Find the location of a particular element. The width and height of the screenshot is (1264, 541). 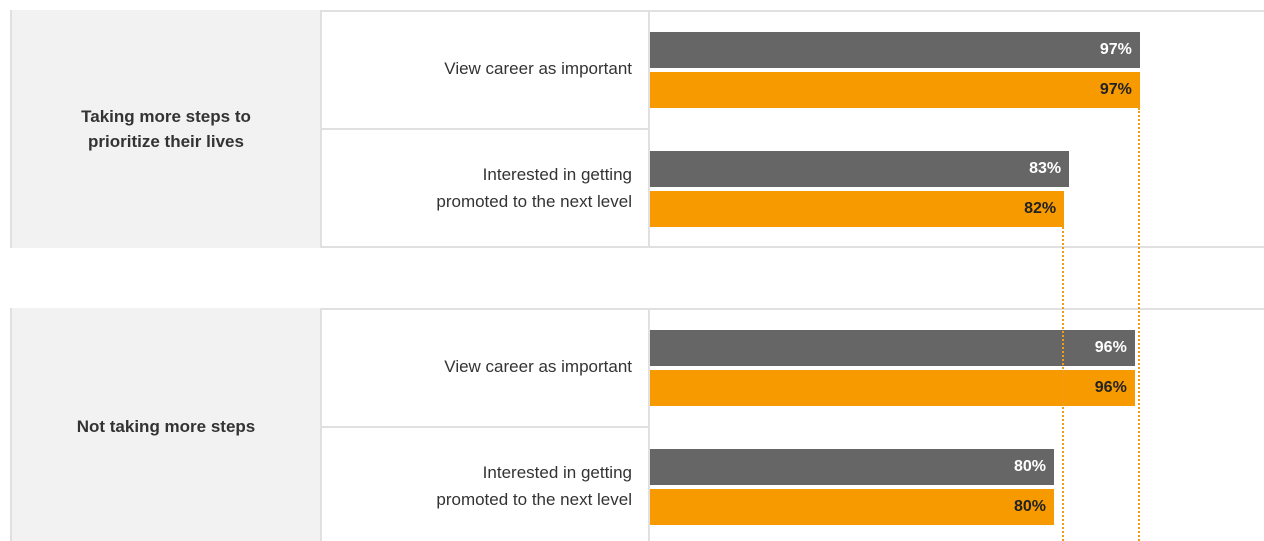

bar: 83% is located at coordinates (860, 169).